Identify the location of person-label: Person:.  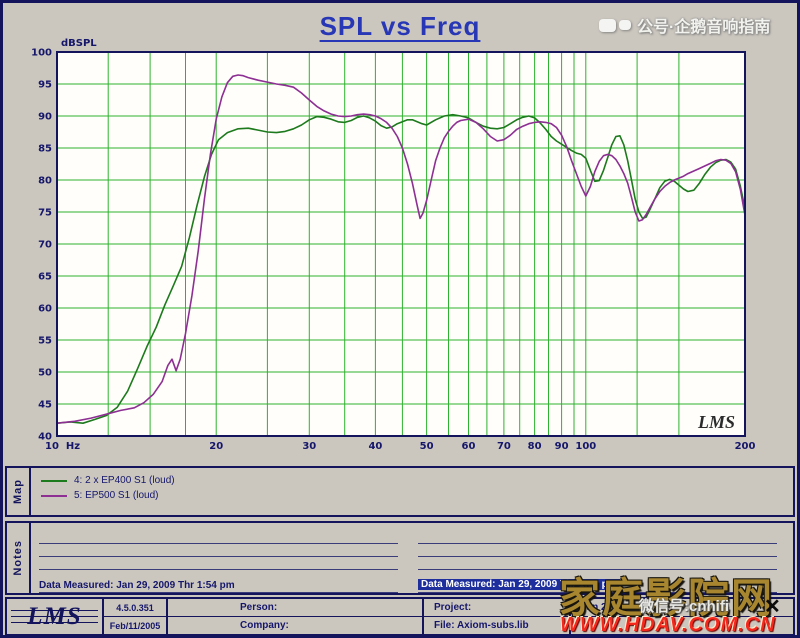
(295, 608).